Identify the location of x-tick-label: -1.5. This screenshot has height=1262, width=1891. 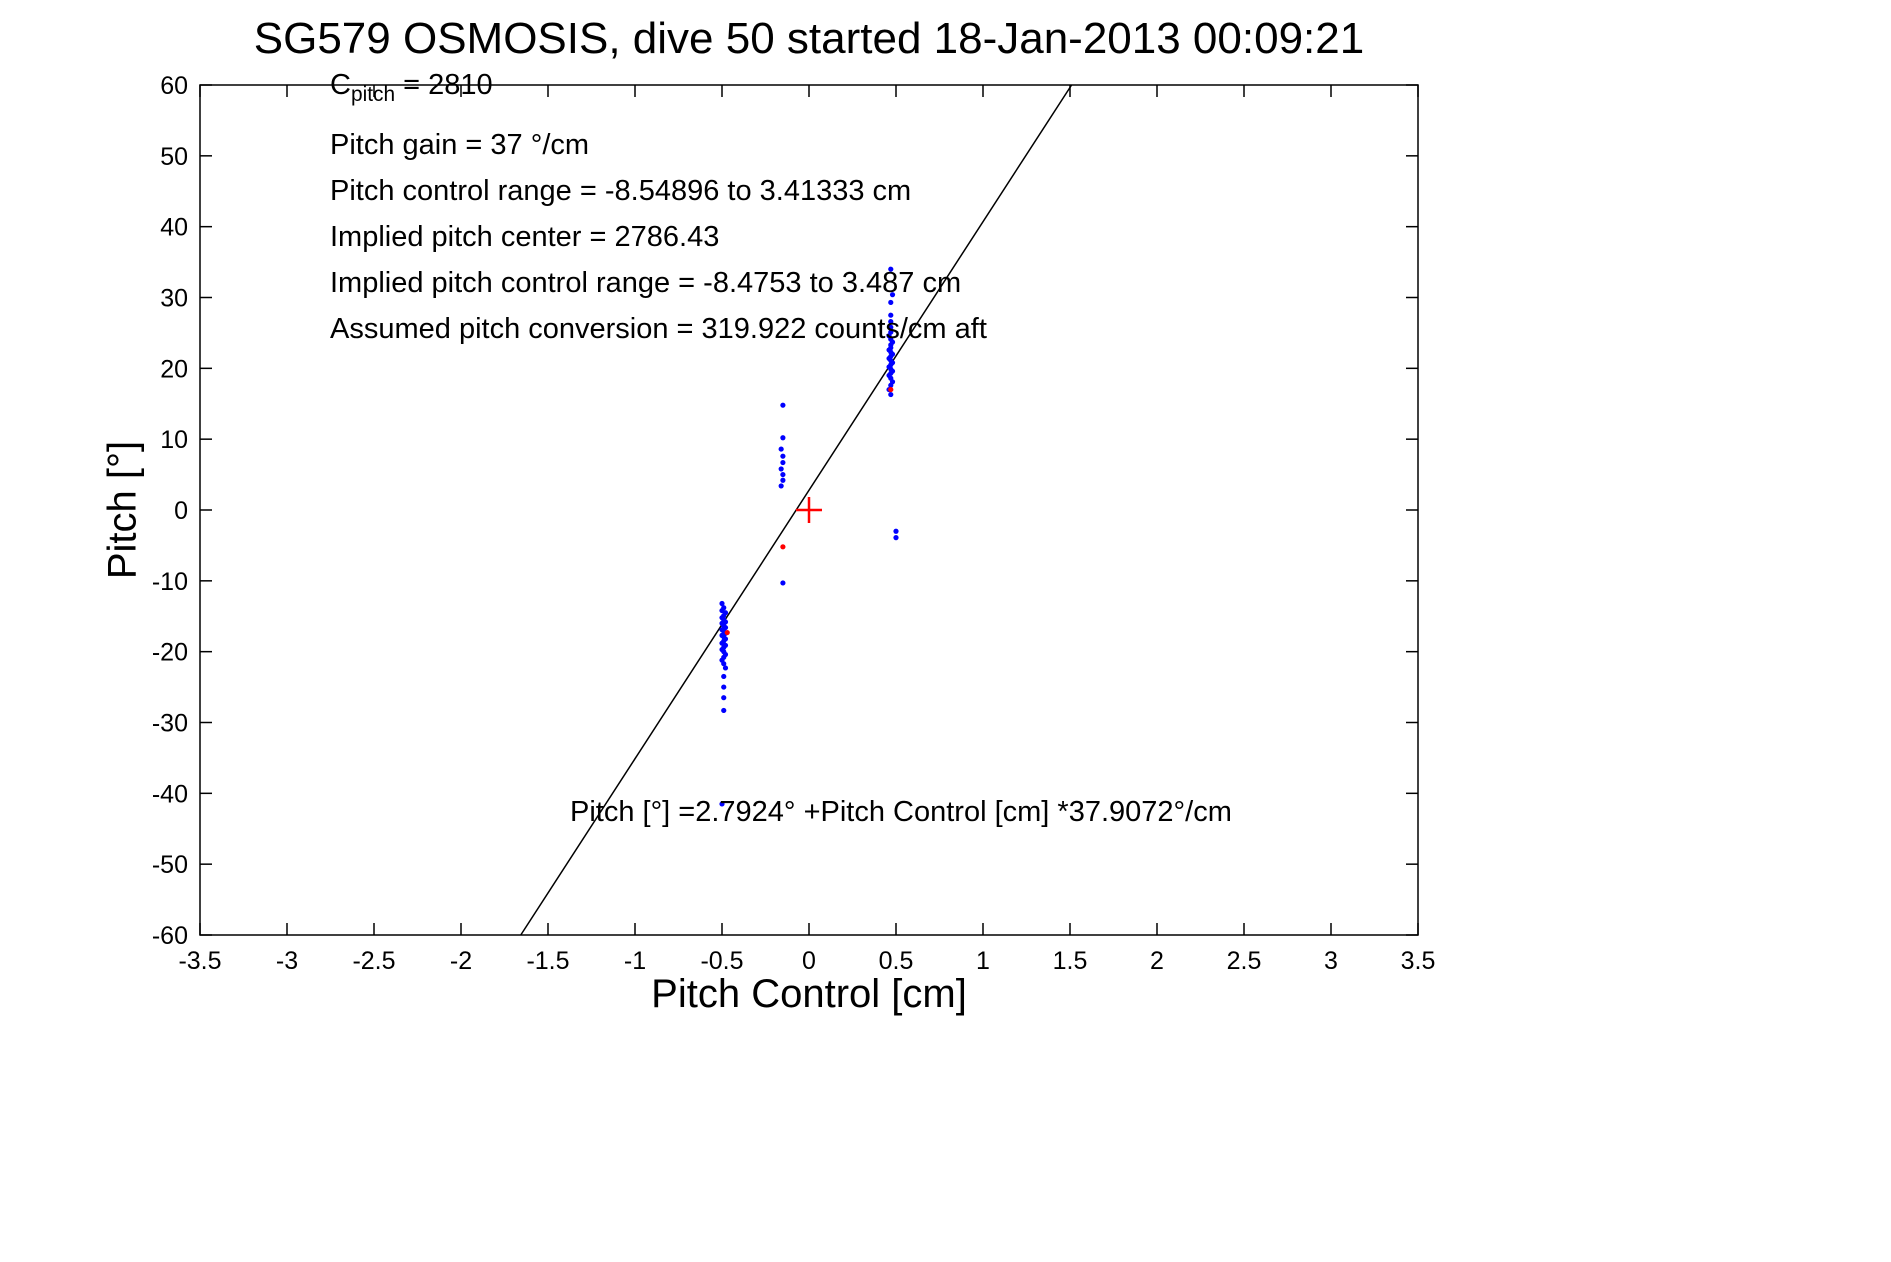
(547, 961).